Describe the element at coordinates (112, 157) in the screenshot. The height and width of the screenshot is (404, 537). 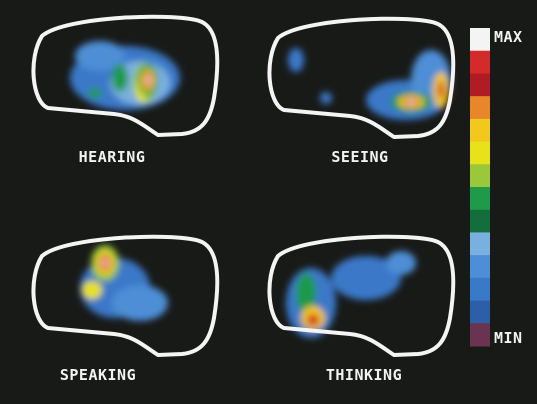
I see `panel-label: HEARING` at that location.